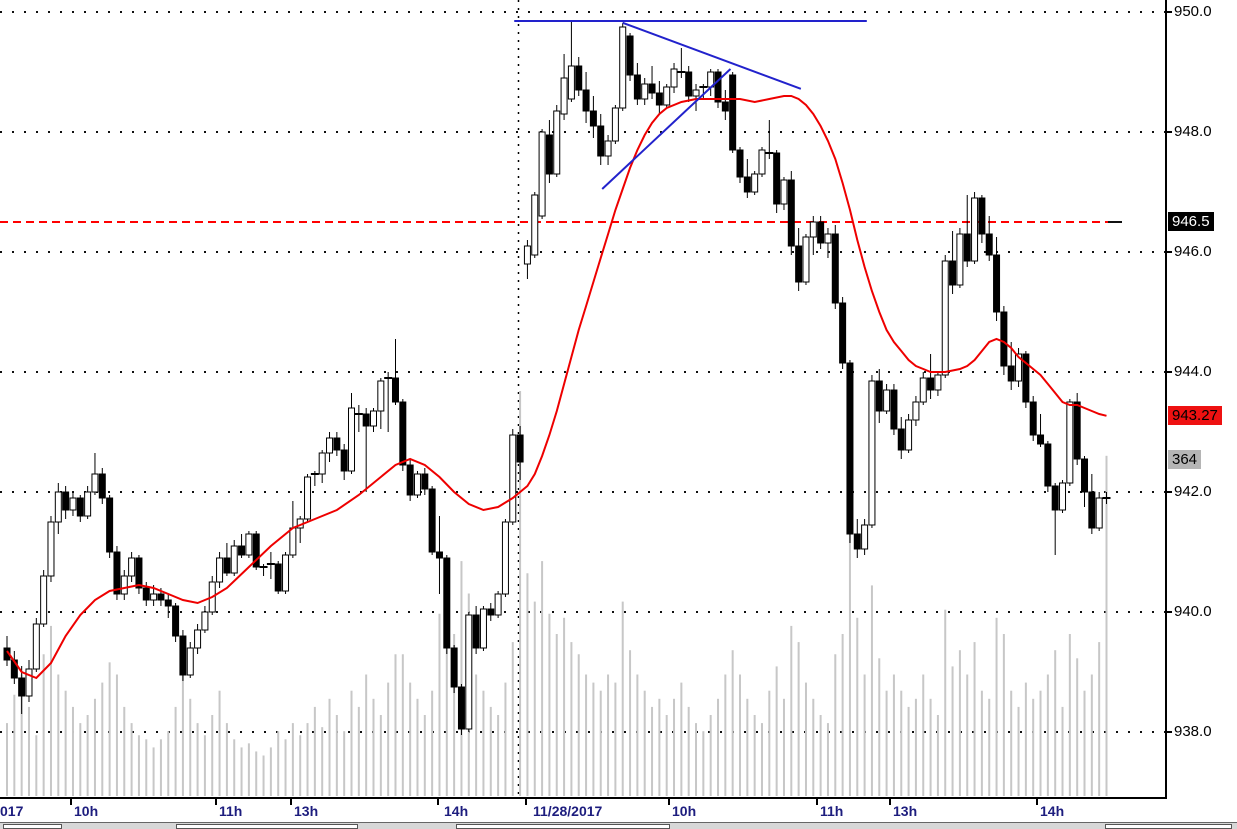  Describe the element at coordinates (666, 129) in the screenshot. I see `ascending-trendline` at that location.